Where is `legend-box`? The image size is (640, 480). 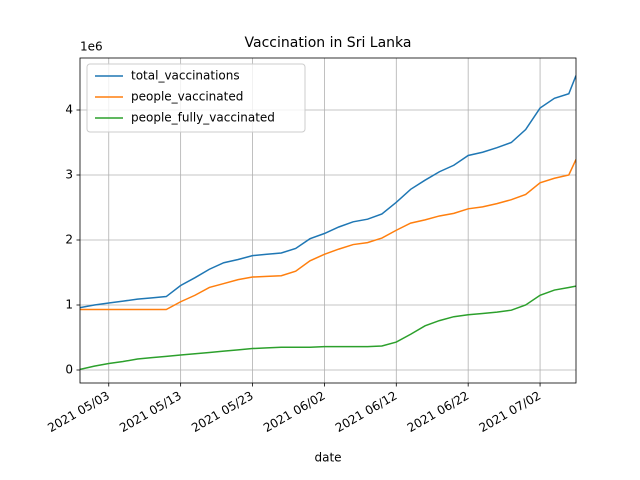
legend-box is located at coordinates (196, 98).